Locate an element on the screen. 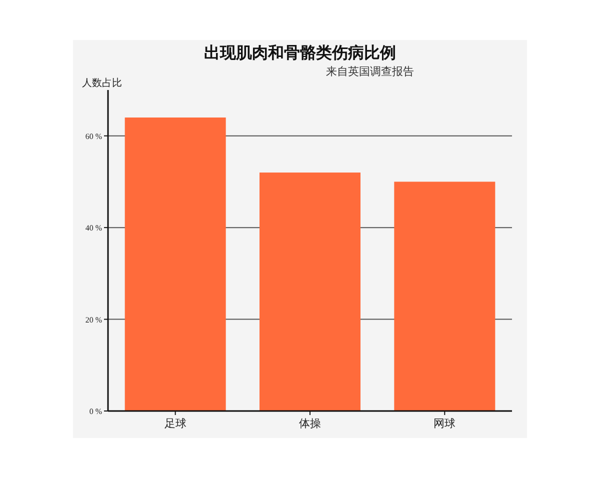 The width and height of the screenshot is (600, 480). x-tick-label: 体操 is located at coordinates (310, 424).